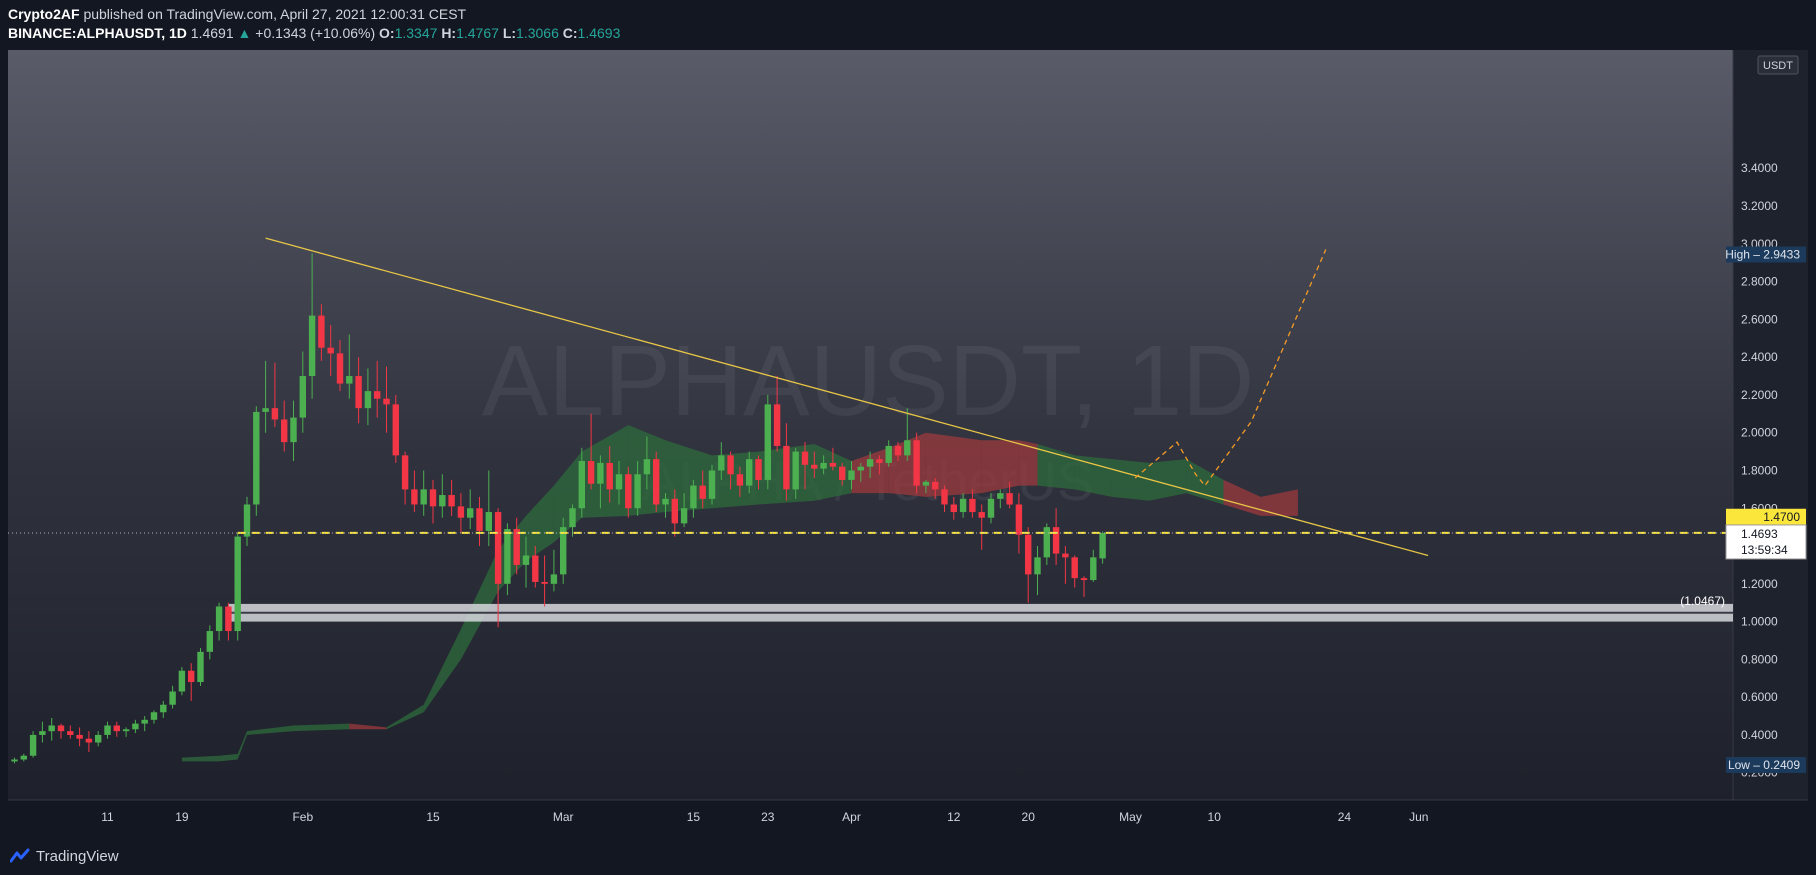 This screenshot has width=1816, height=875. Describe the element at coordinates (449, 33) in the screenshot. I see `high-label: H:` at that location.